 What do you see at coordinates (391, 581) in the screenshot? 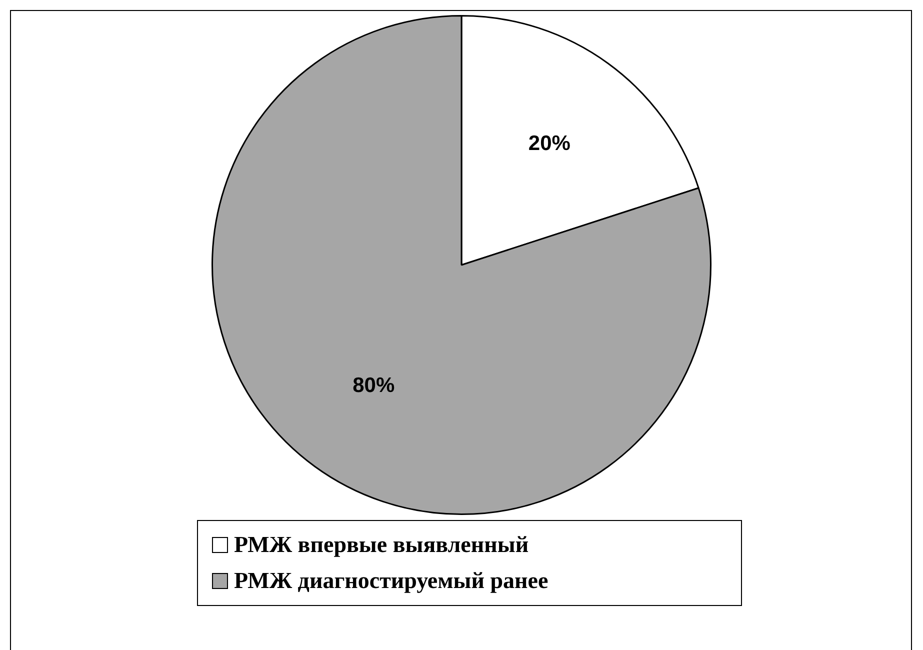
I see `legend-label: РМЖ диагностируемый ранее` at bounding box center [391, 581].